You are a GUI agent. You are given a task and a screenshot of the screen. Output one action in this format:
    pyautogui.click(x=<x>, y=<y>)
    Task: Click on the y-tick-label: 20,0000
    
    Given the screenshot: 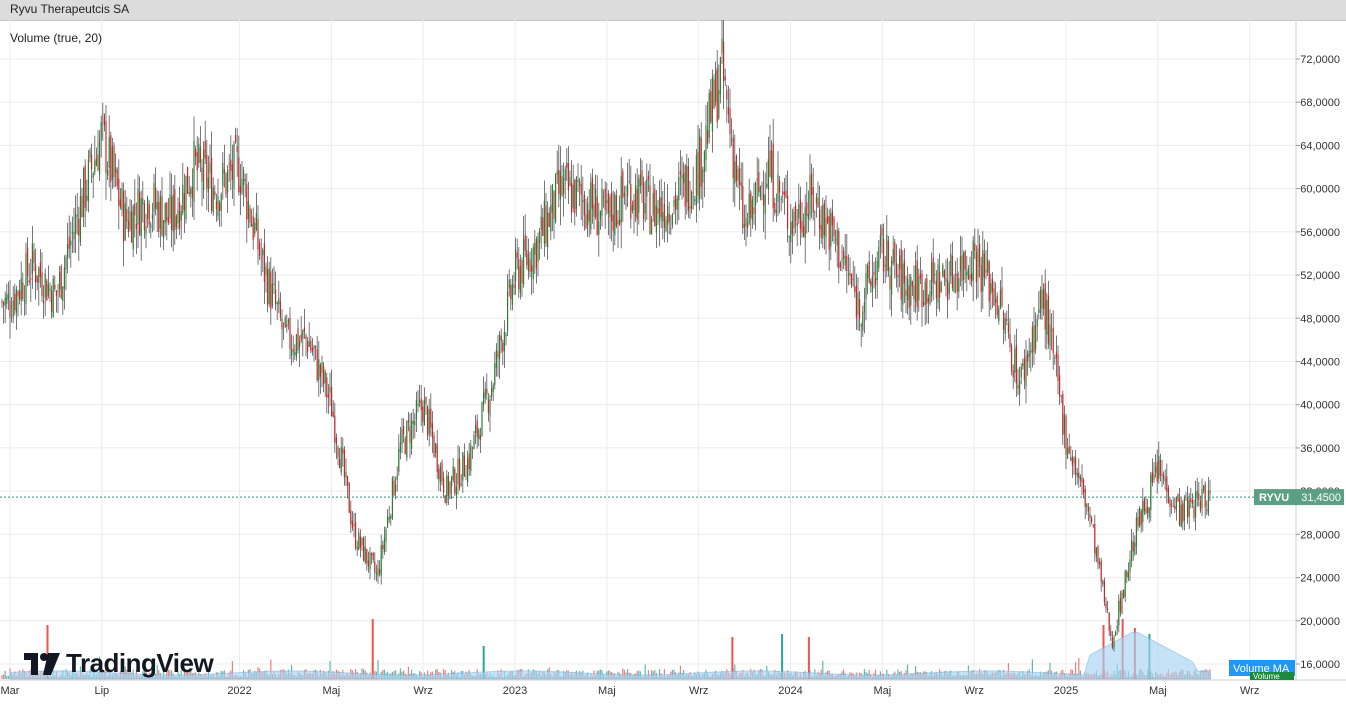 What is the action you would take?
    pyautogui.click(x=1320, y=622)
    